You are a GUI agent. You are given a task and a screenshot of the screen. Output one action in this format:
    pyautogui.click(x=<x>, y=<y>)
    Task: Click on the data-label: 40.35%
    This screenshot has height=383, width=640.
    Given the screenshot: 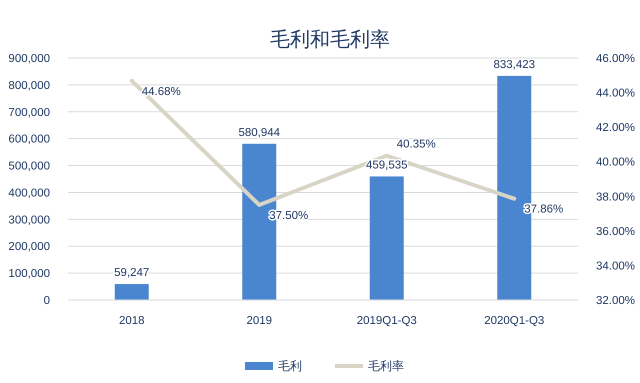 What is the action you would take?
    pyautogui.click(x=416, y=144)
    